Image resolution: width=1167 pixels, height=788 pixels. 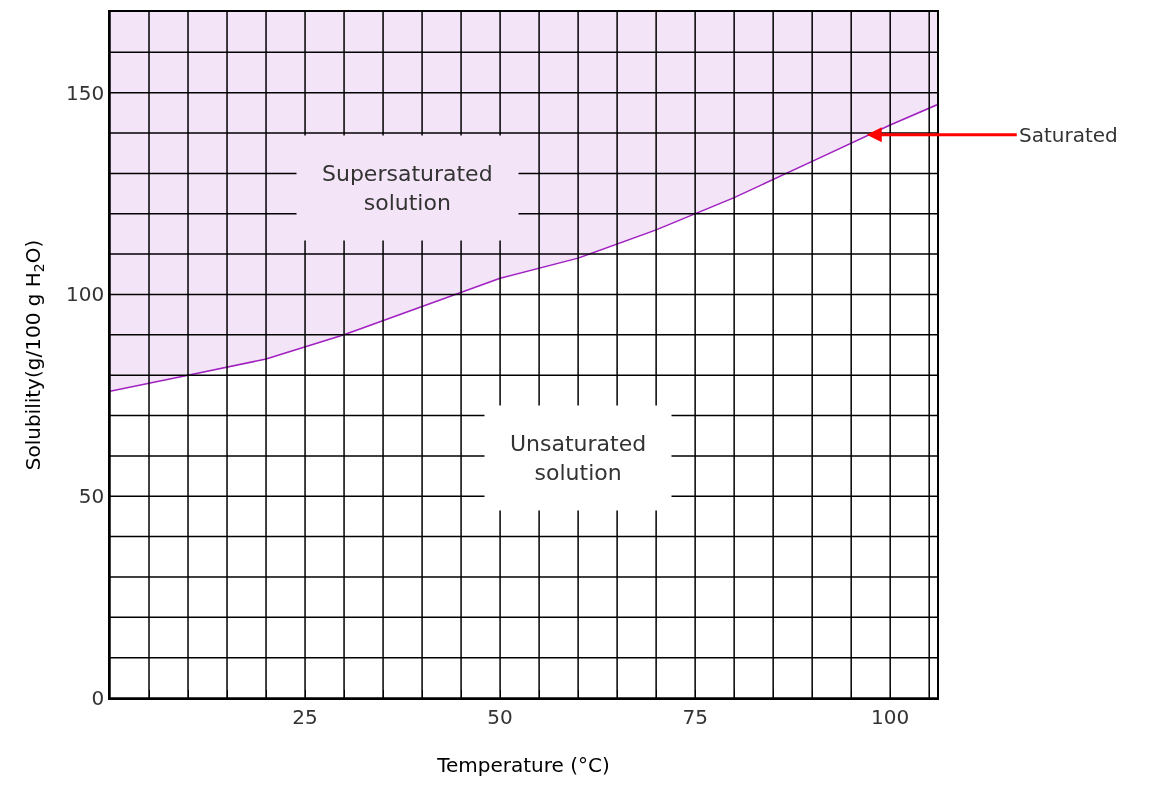 I want to click on x-tick-label: 75, so click(x=695, y=716).